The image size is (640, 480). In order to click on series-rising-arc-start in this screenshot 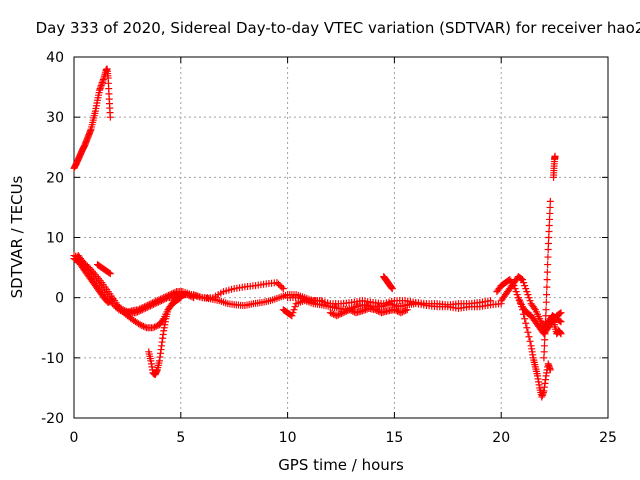, I will do `click(92, 118)`.